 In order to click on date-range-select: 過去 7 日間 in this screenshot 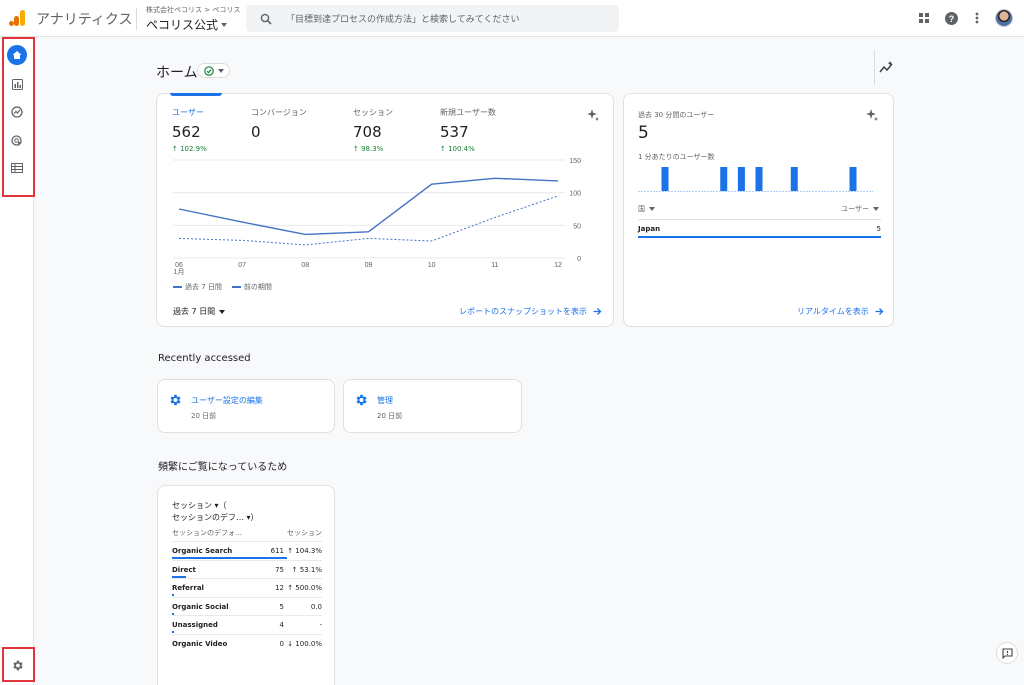, I will do `click(199, 311)`.